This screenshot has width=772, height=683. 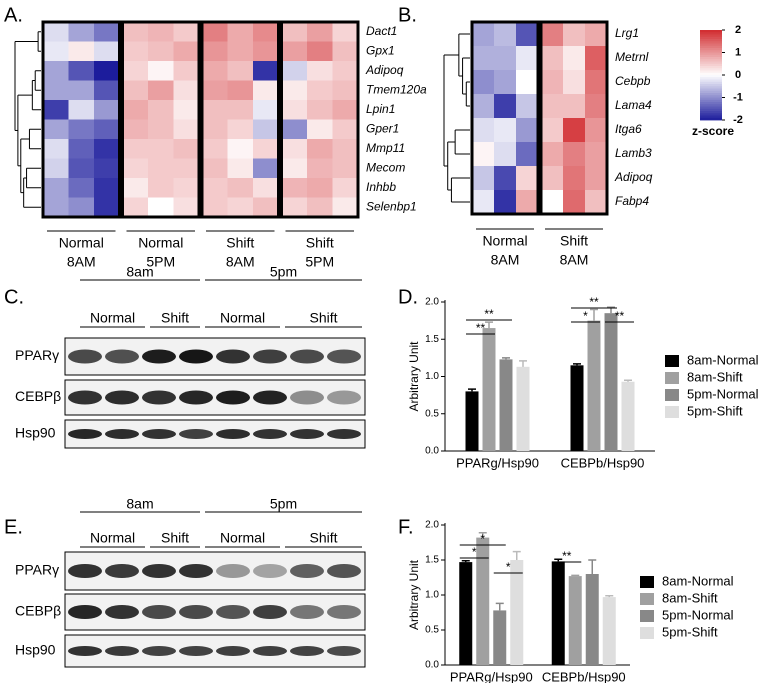 What do you see at coordinates (627, 33) in the screenshot?
I see `gene-label: Lrg1` at bounding box center [627, 33].